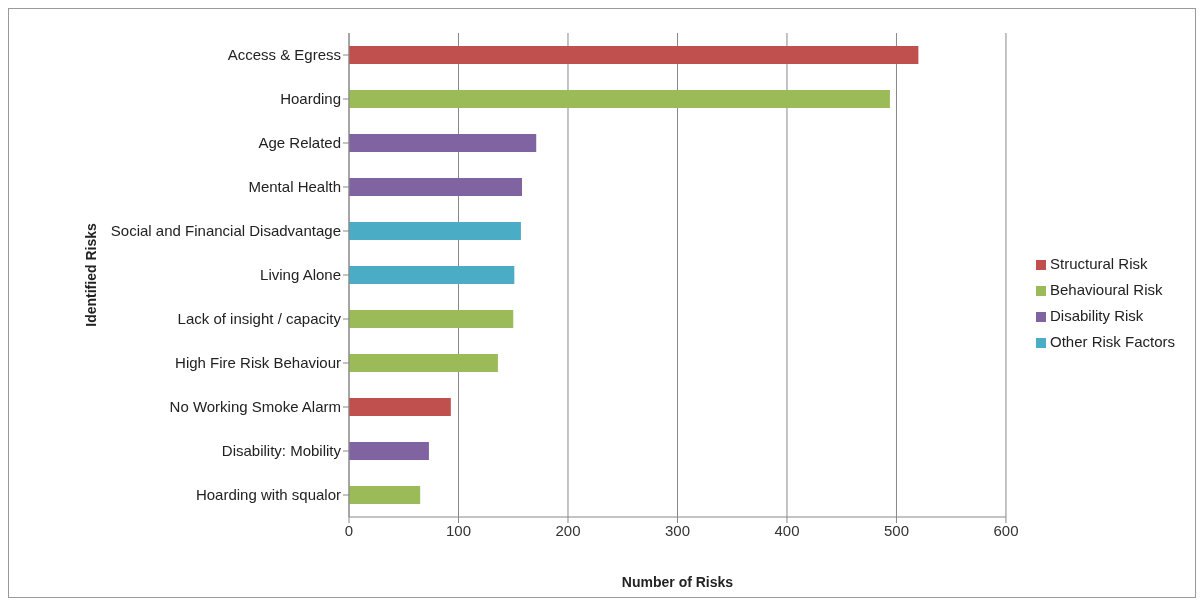  I want to click on x-tick-label: 600, so click(1006, 530).